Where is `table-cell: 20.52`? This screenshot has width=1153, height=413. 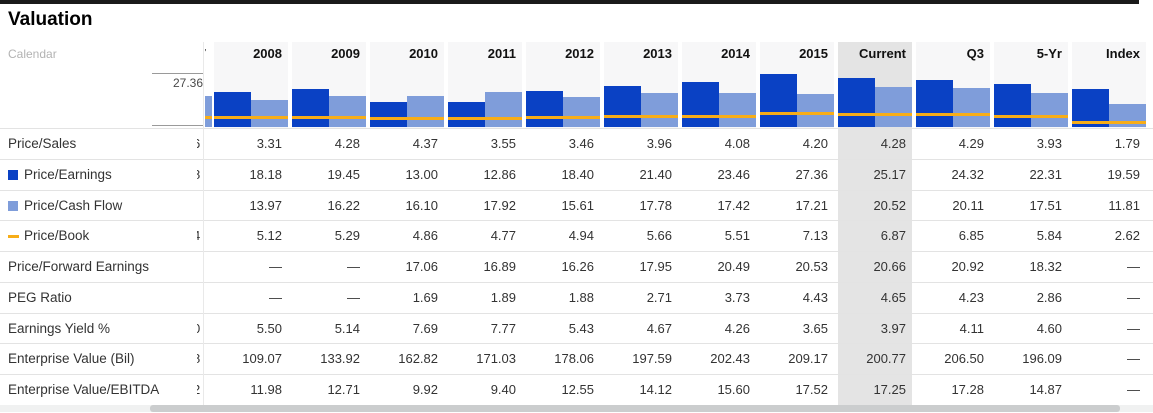
table-cell: 20.52 is located at coordinates (889, 205).